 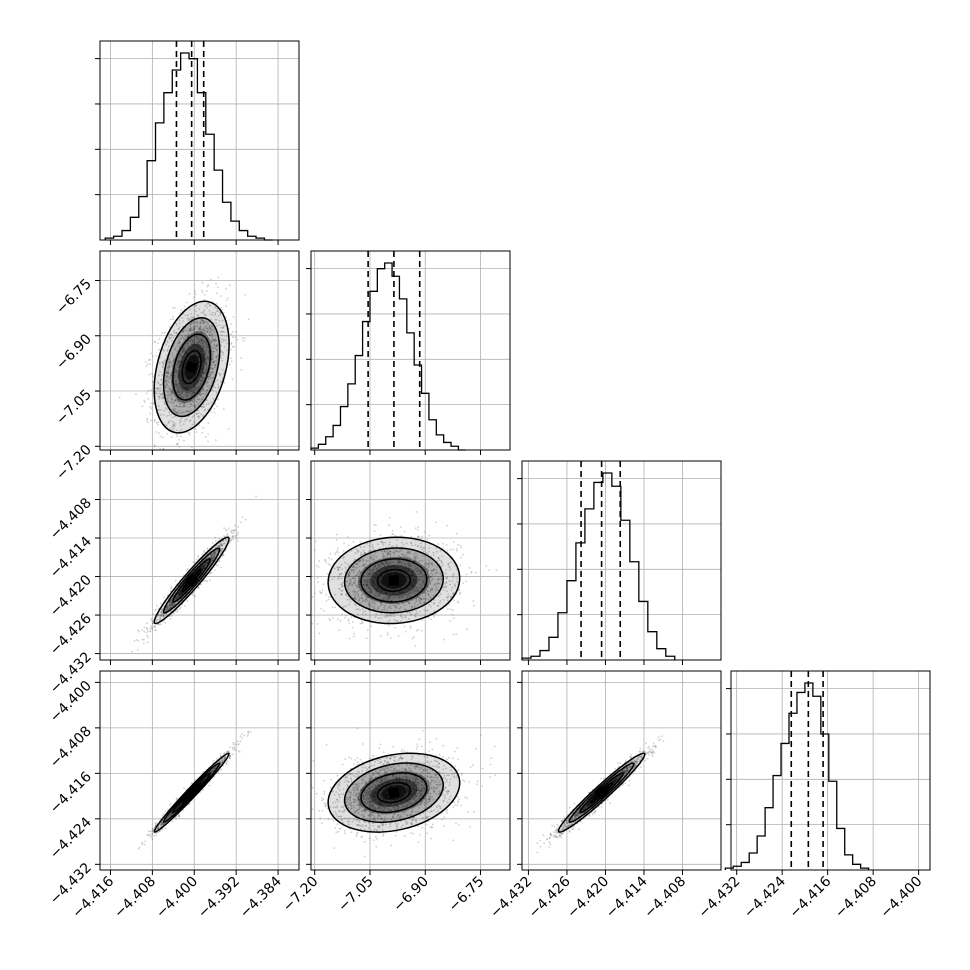 I want to click on contour-line, so click(x=191, y=580).